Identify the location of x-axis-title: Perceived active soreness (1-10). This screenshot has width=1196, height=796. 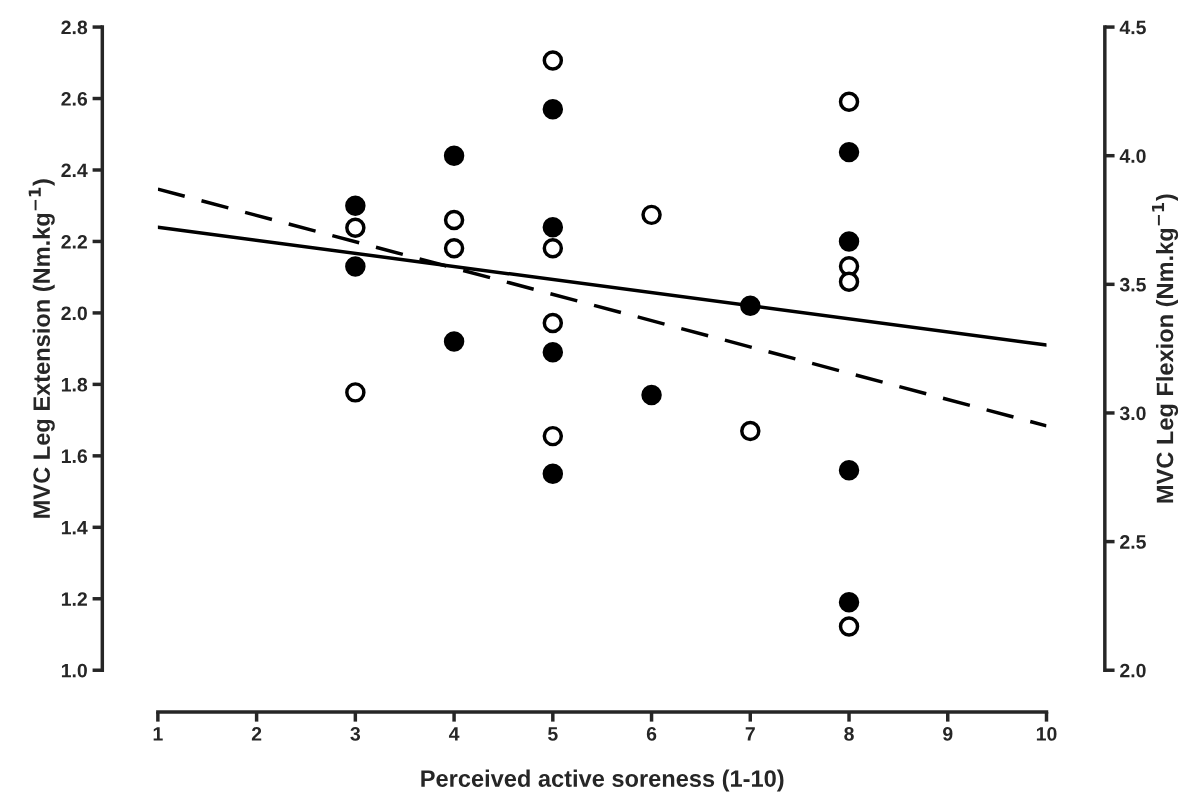
(602, 780).